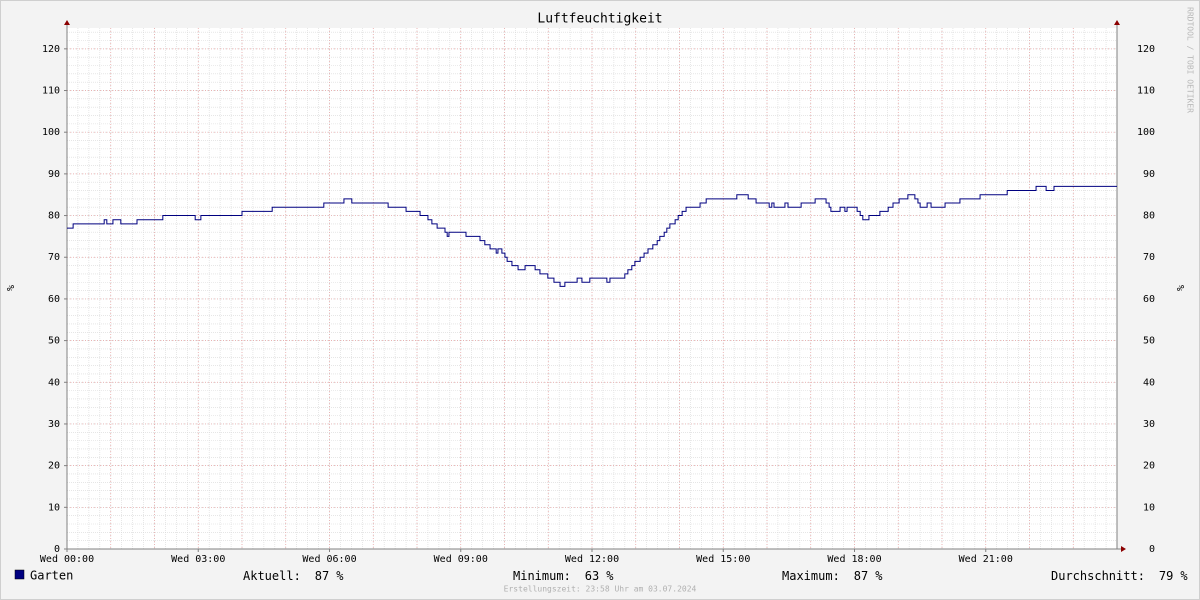 This screenshot has width=1200, height=600. I want to click on y2-tick-label: 10, so click(1149, 507).